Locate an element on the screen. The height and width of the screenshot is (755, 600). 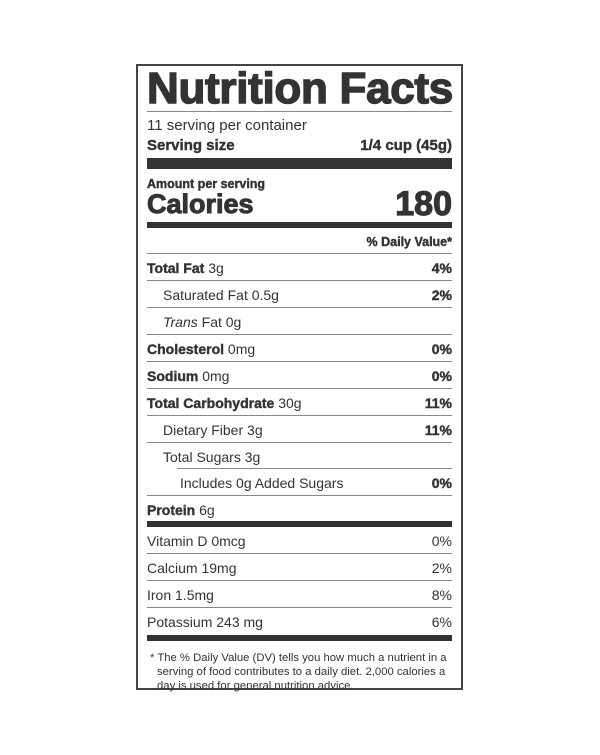
nutrient-row-sodium: Sodium 0mg 0% is located at coordinates (299, 375).